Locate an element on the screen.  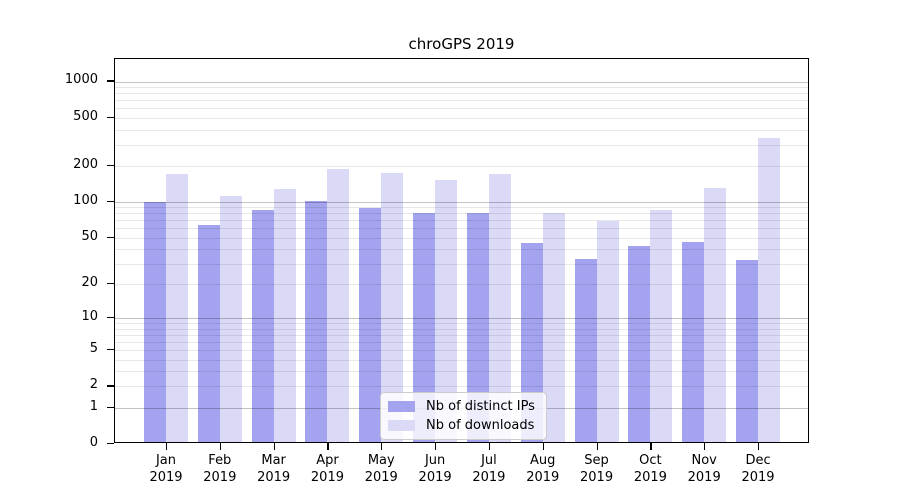
y-tick-label: 0 is located at coordinates (93, 442).